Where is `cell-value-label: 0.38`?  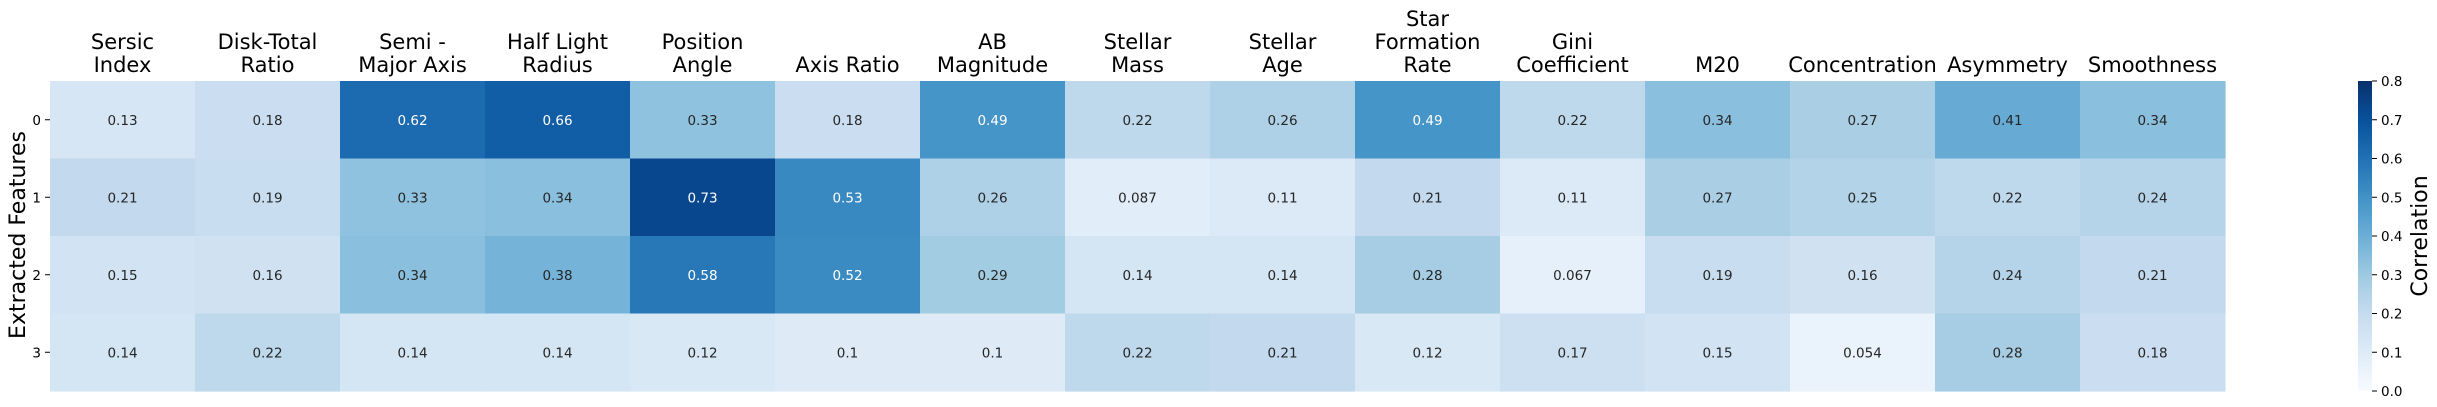 cell-value-label: 0.38 is located at coordinates (557, 276).